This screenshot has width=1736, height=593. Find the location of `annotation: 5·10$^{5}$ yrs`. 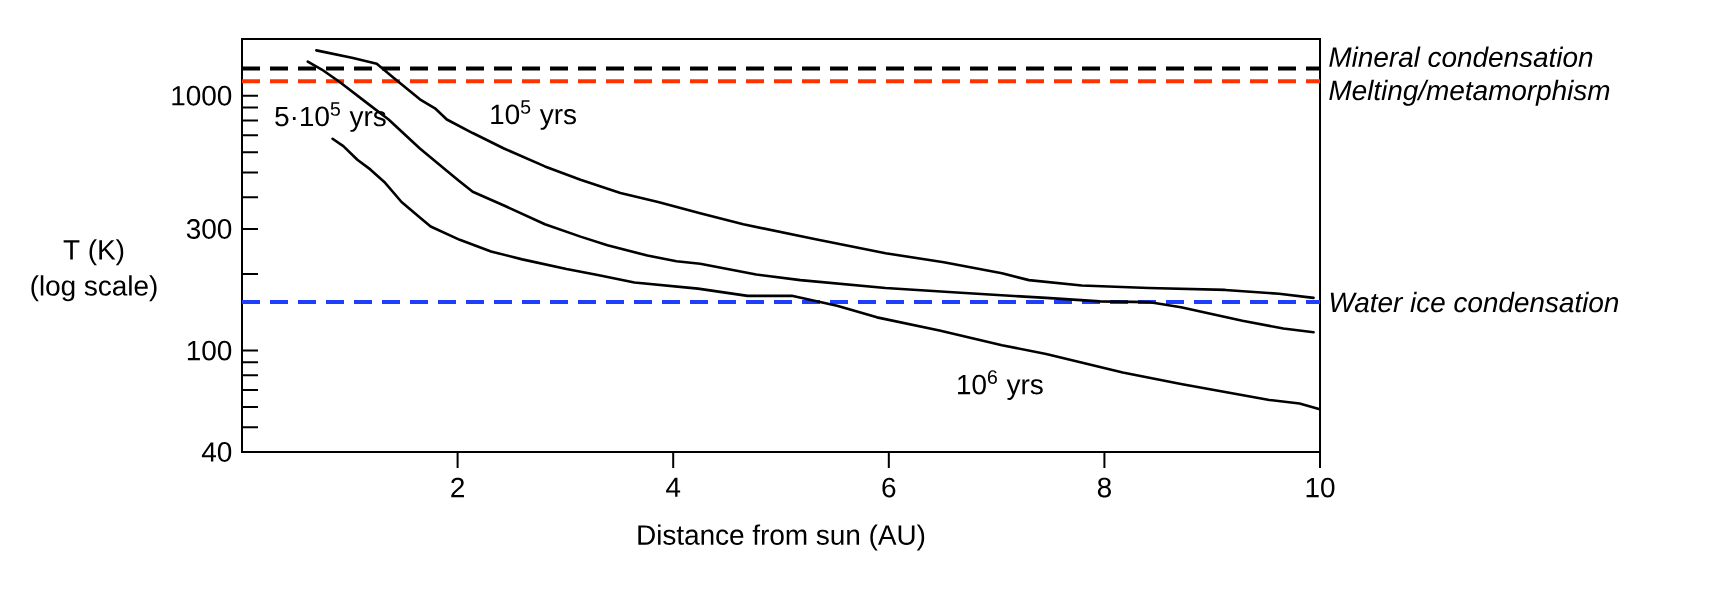

annotation: 5·10$^{5}$ yrs is located at coordinates (330, 117).